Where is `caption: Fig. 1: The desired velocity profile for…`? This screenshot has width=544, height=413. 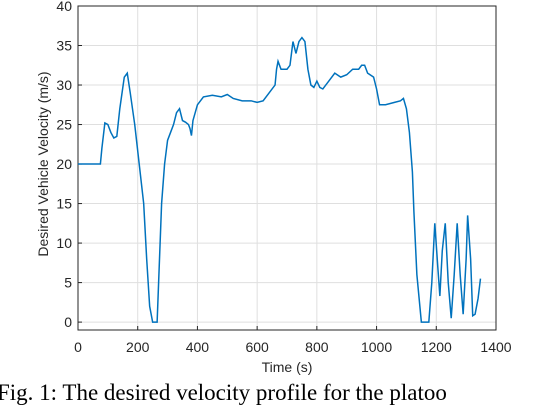
caption: Fig. 1: The desired velocity profile for… is located at coordinates (223, 392).